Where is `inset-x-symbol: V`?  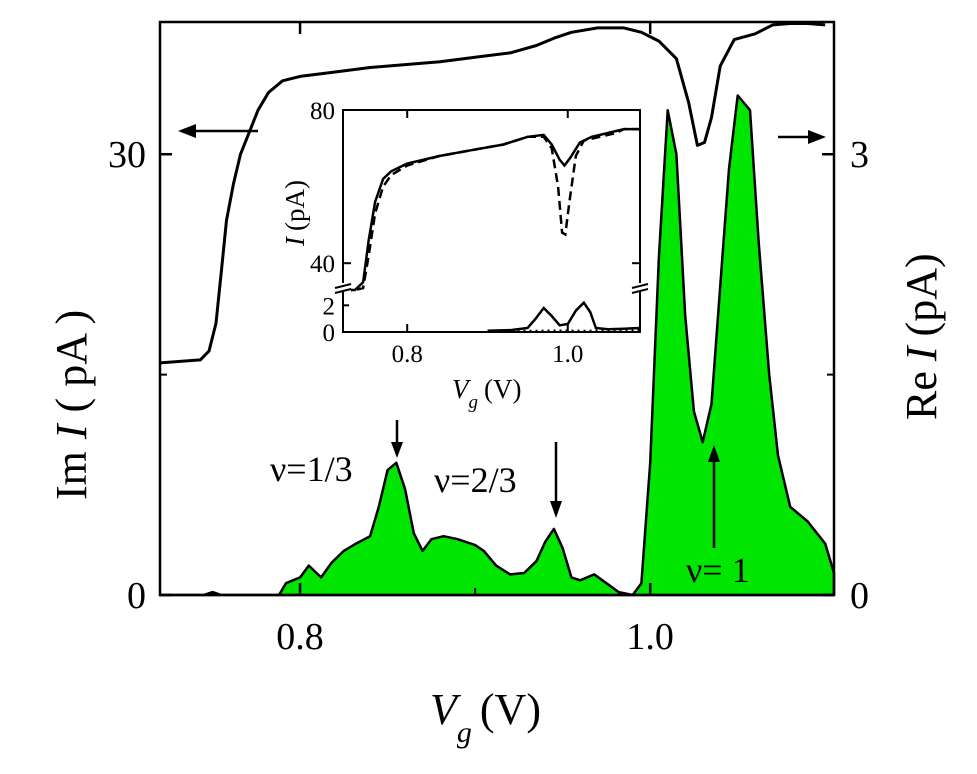
inset-x-symbol: V is located at coordinates (462, 389).